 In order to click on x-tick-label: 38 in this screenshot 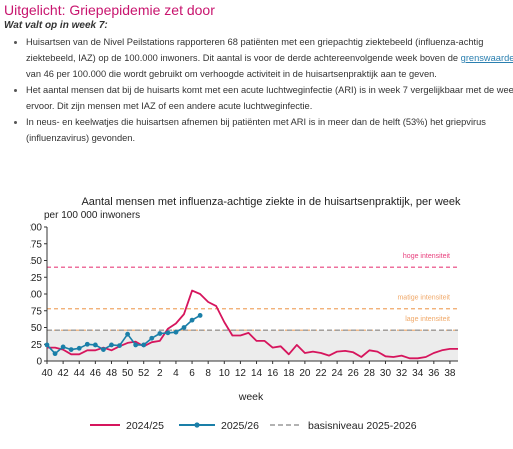, I will do `click(450, 373)`.